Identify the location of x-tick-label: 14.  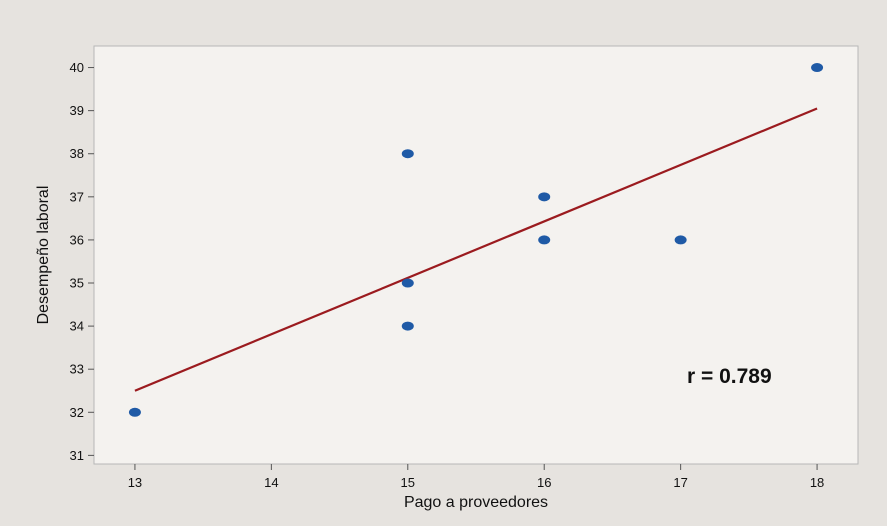
(271, 482).